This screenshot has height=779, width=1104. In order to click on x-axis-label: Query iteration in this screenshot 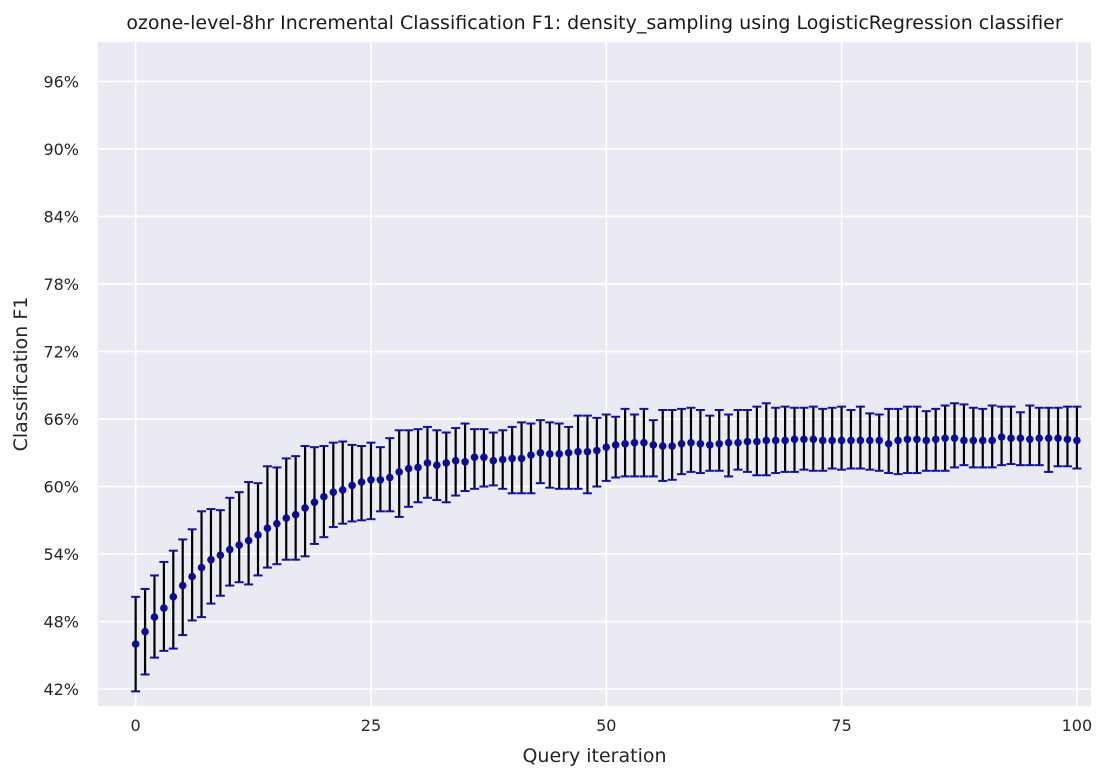, I will do `click(594, 756)`.